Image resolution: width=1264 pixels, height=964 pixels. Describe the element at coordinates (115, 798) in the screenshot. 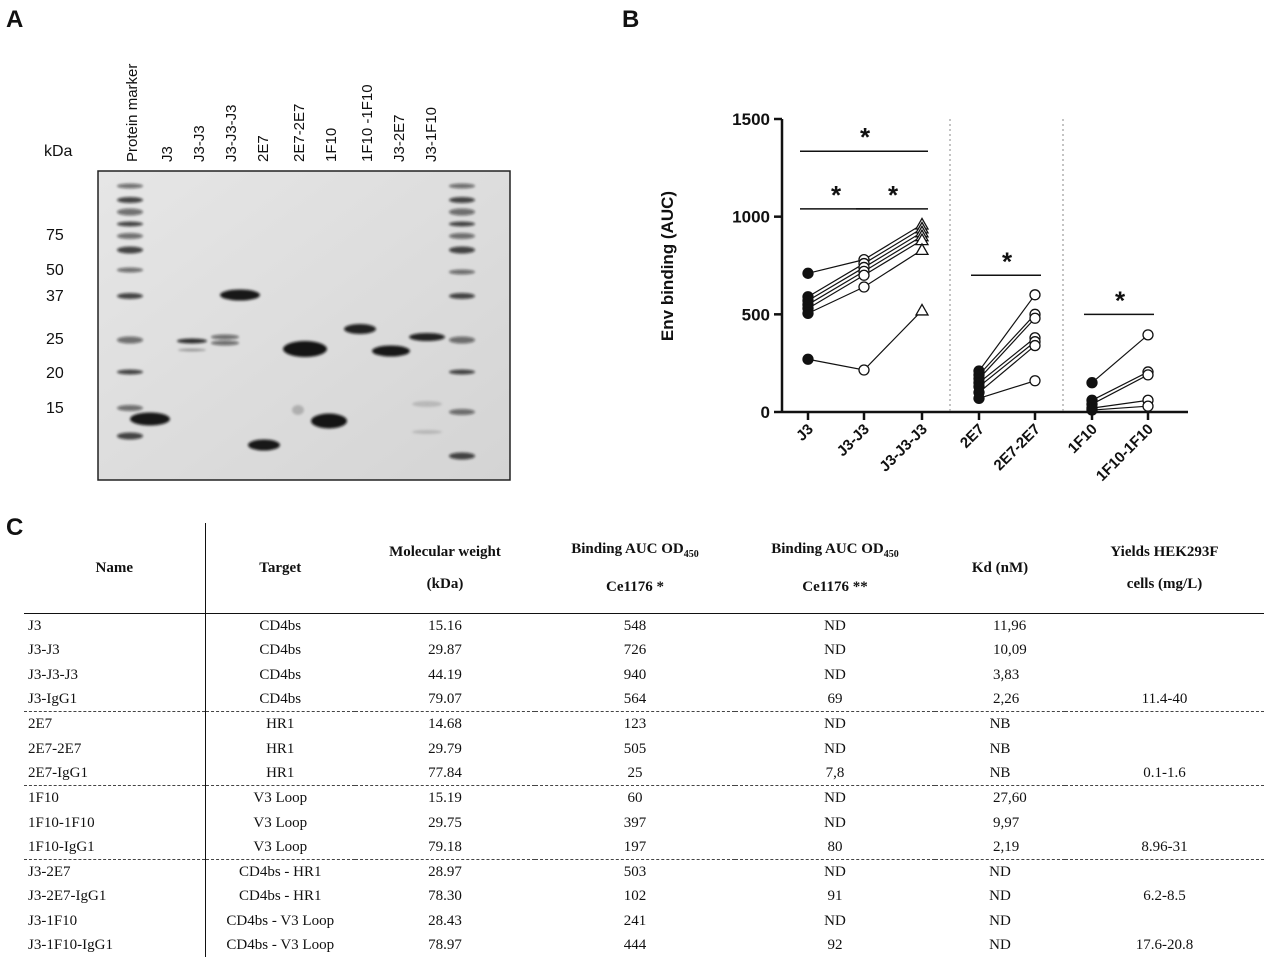

I see `cell-name: 1F10` at that location.